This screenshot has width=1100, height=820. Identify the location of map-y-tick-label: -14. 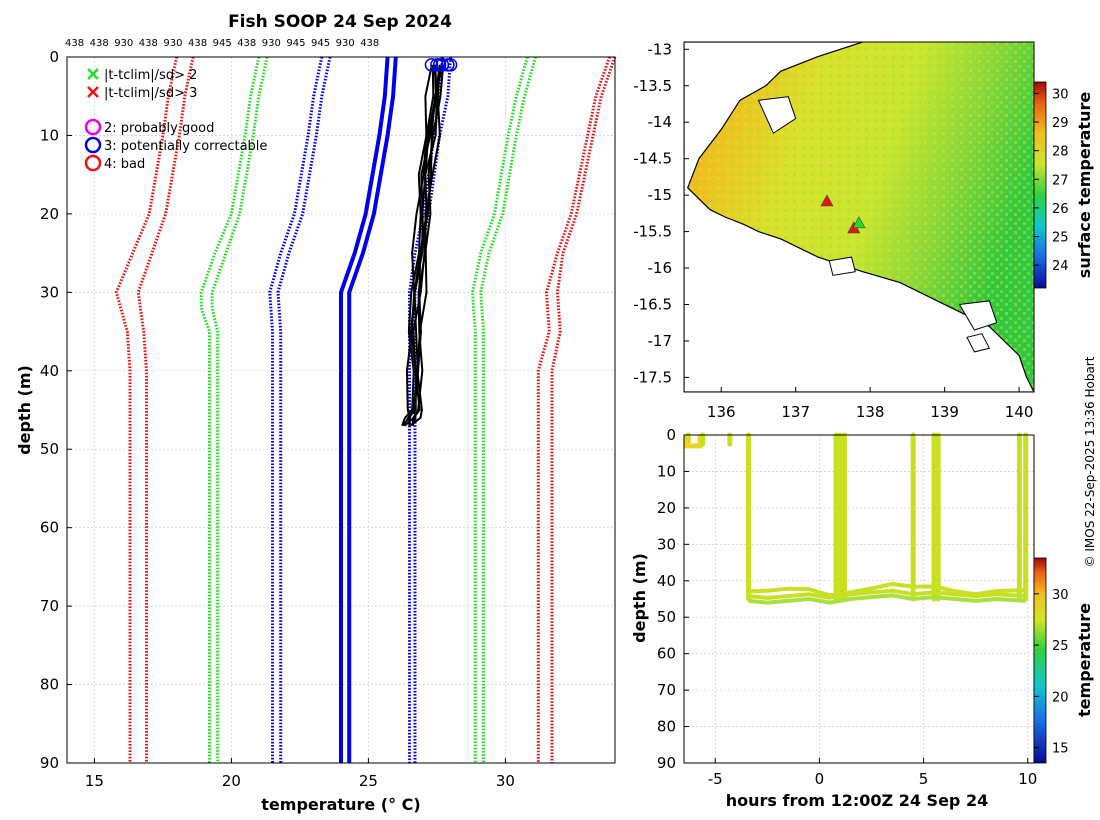
(660, 122).